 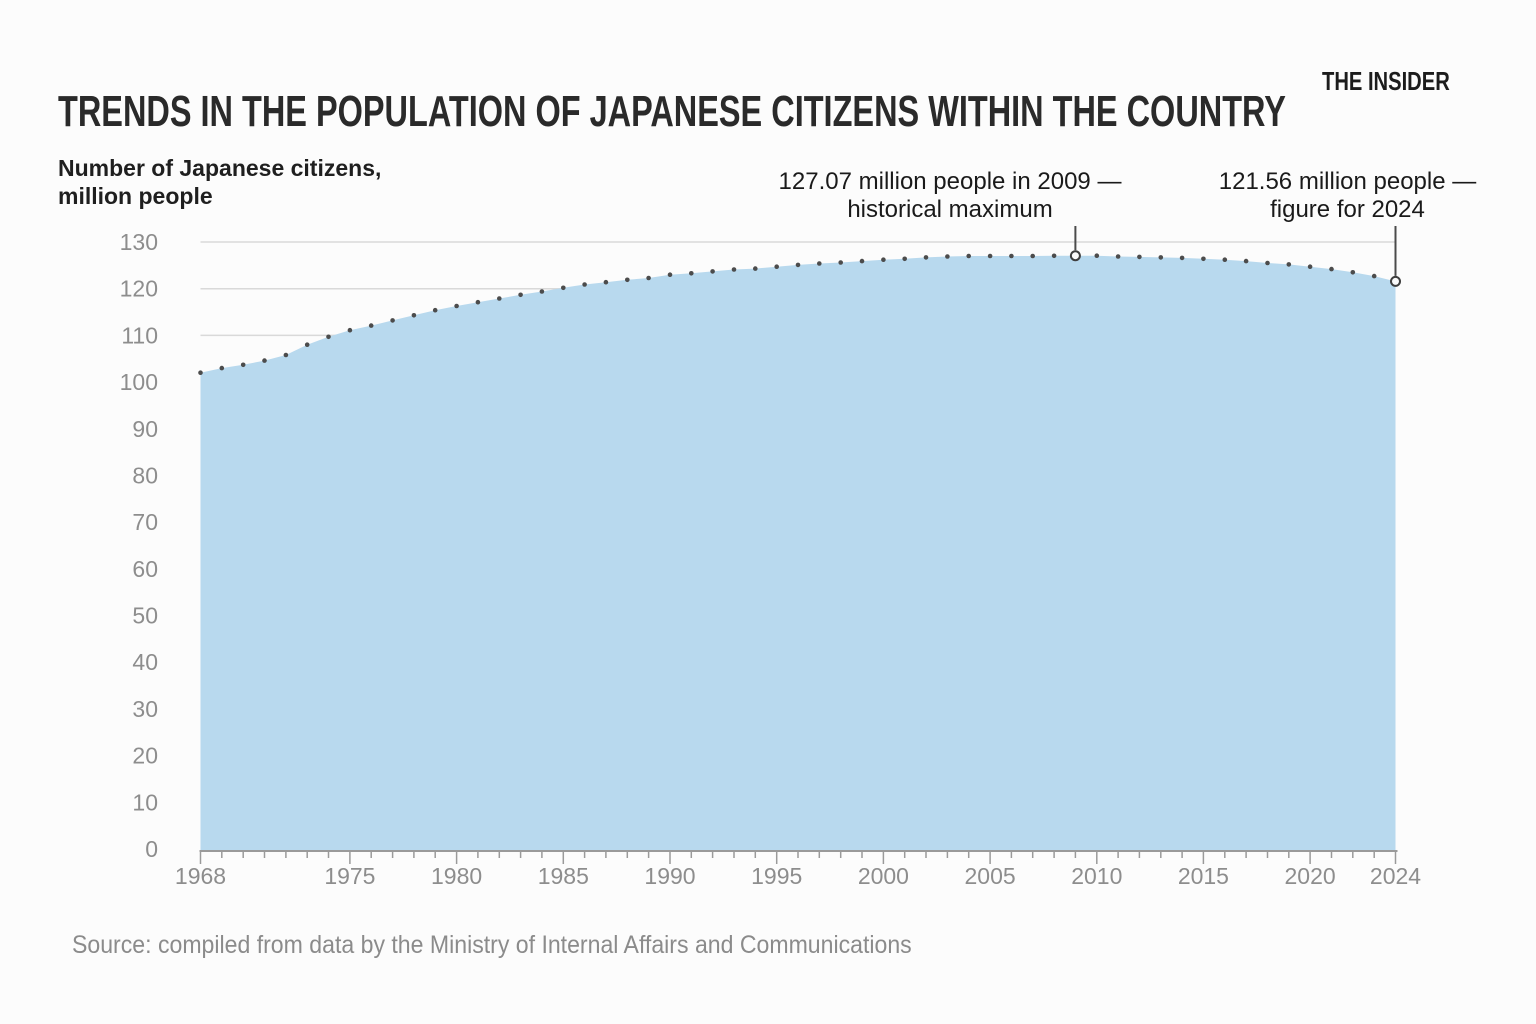 I want to click on data-dot-2006, so click(x=1011, y=256).